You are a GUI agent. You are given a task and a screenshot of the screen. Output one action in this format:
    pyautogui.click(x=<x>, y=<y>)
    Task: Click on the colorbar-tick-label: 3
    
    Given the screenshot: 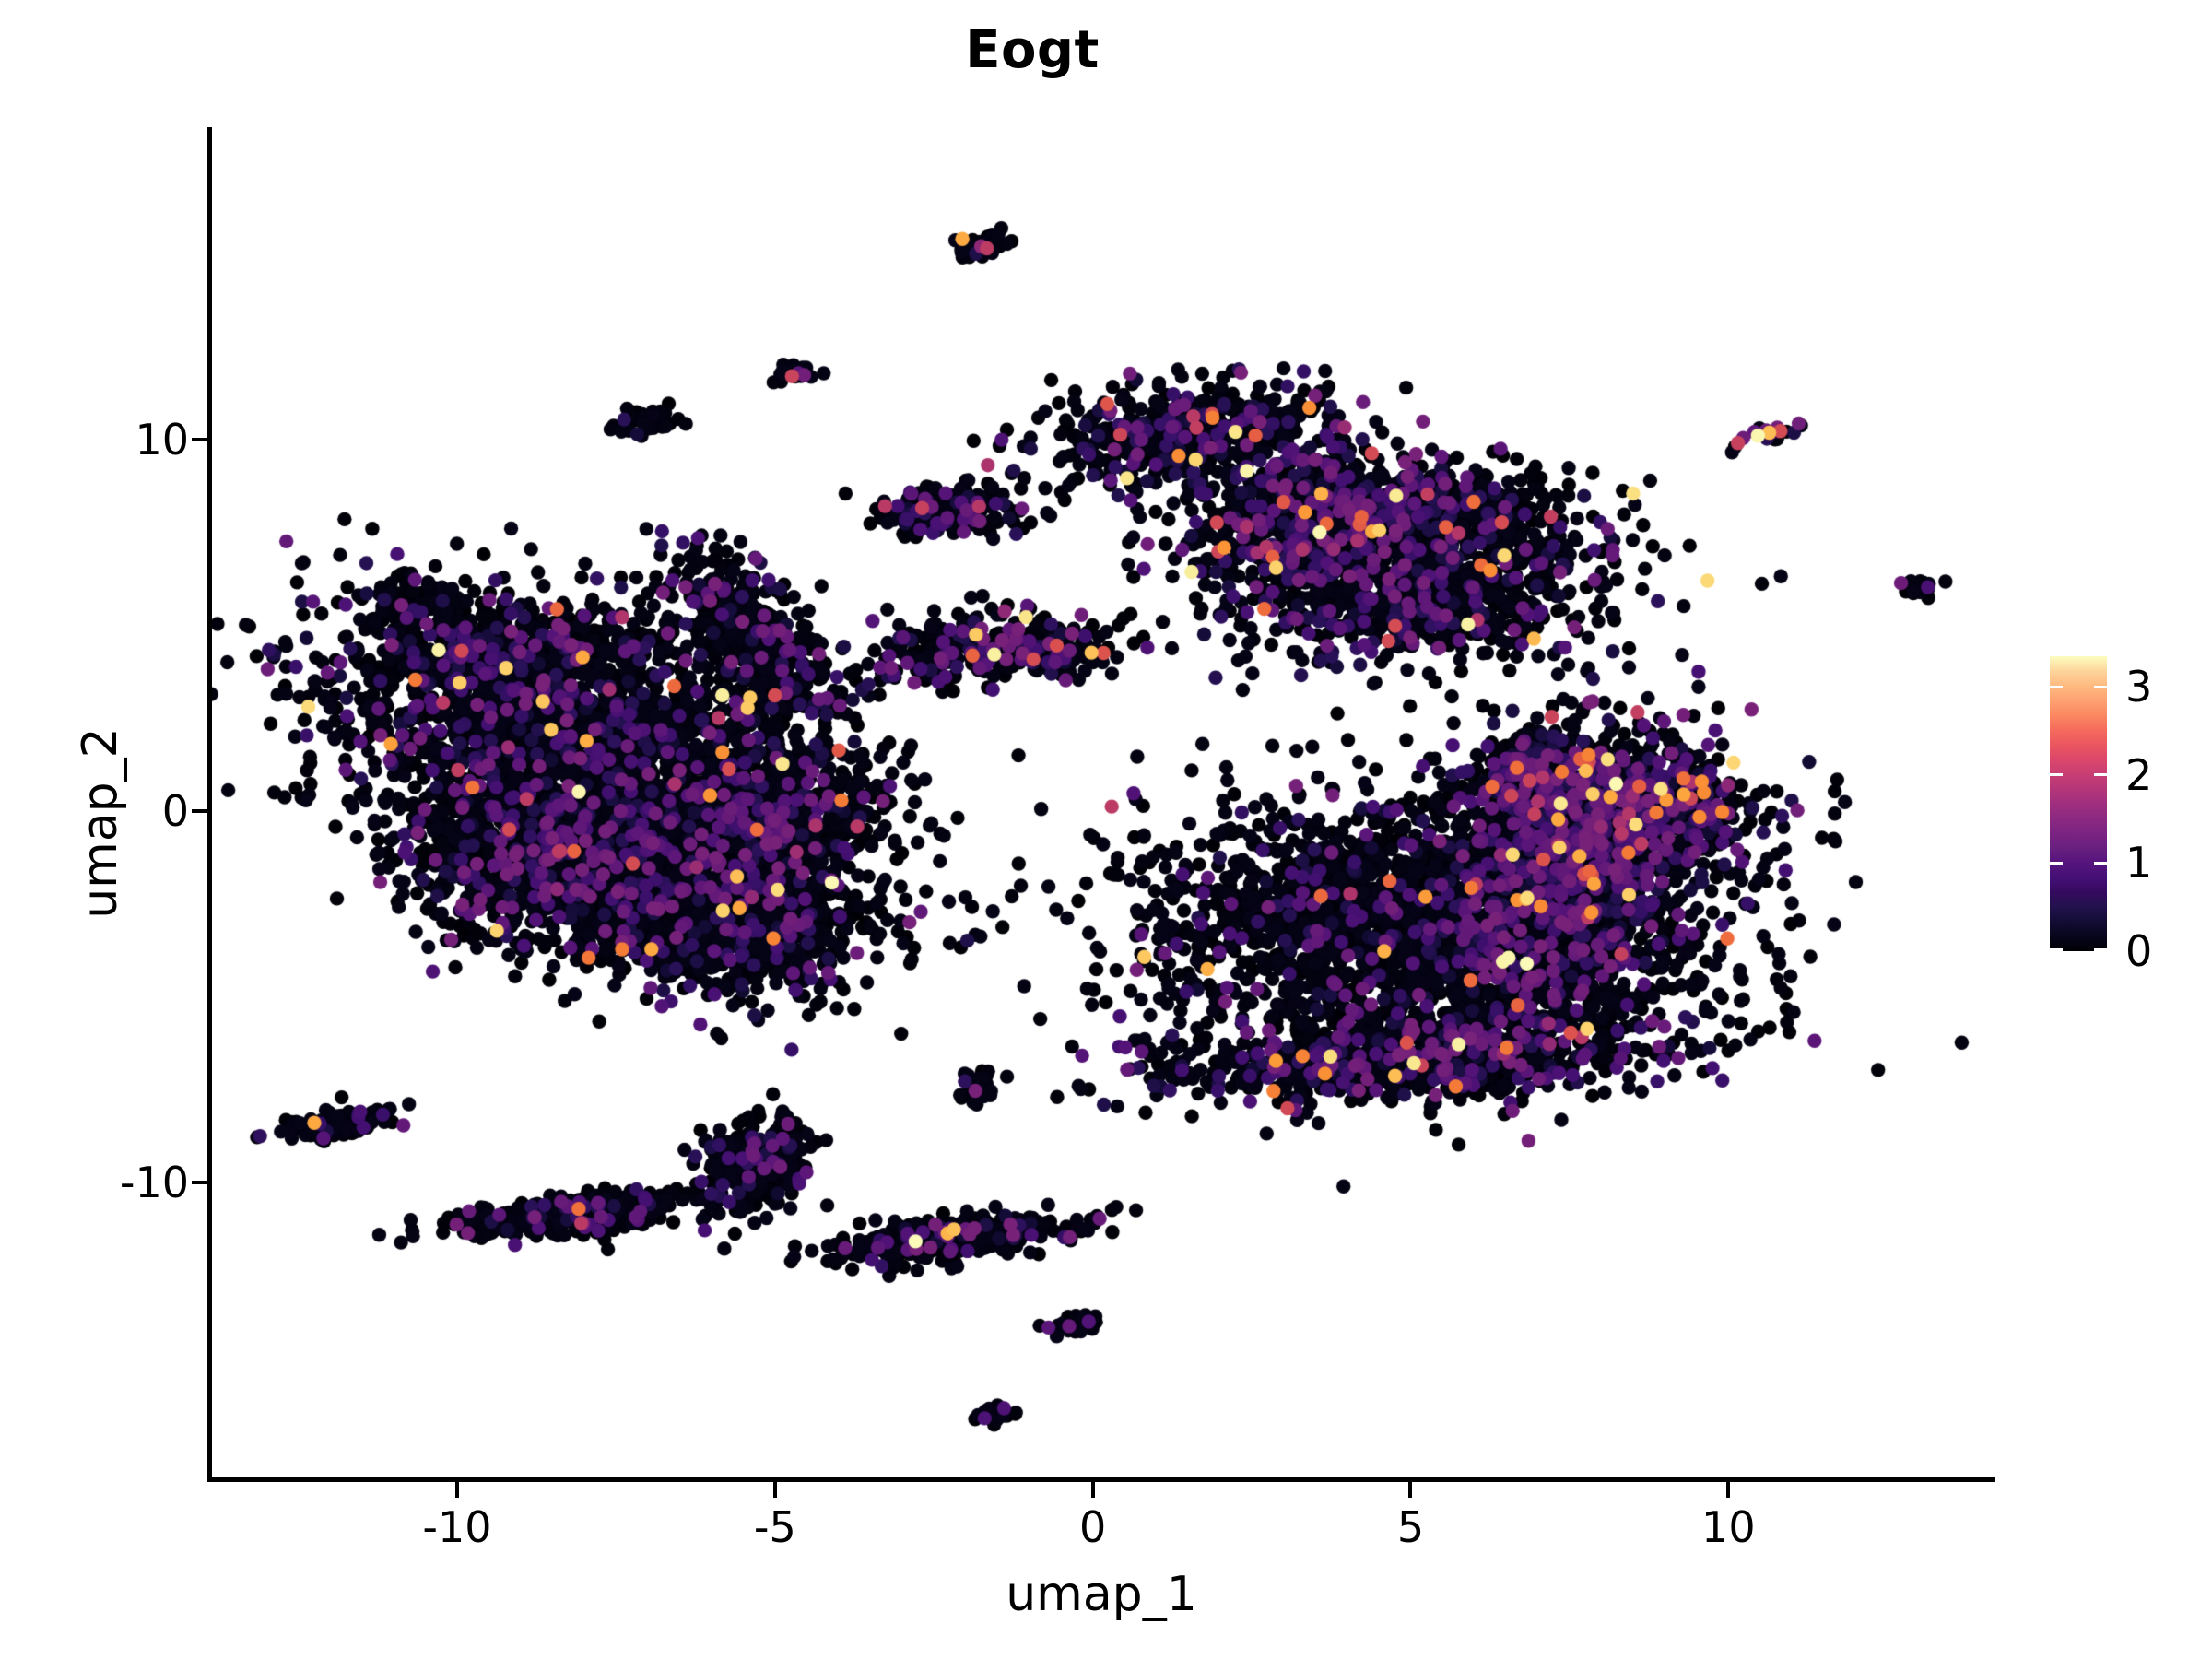 What is the action you would take?
    pyautogui.click(x=2139, y=687)
    